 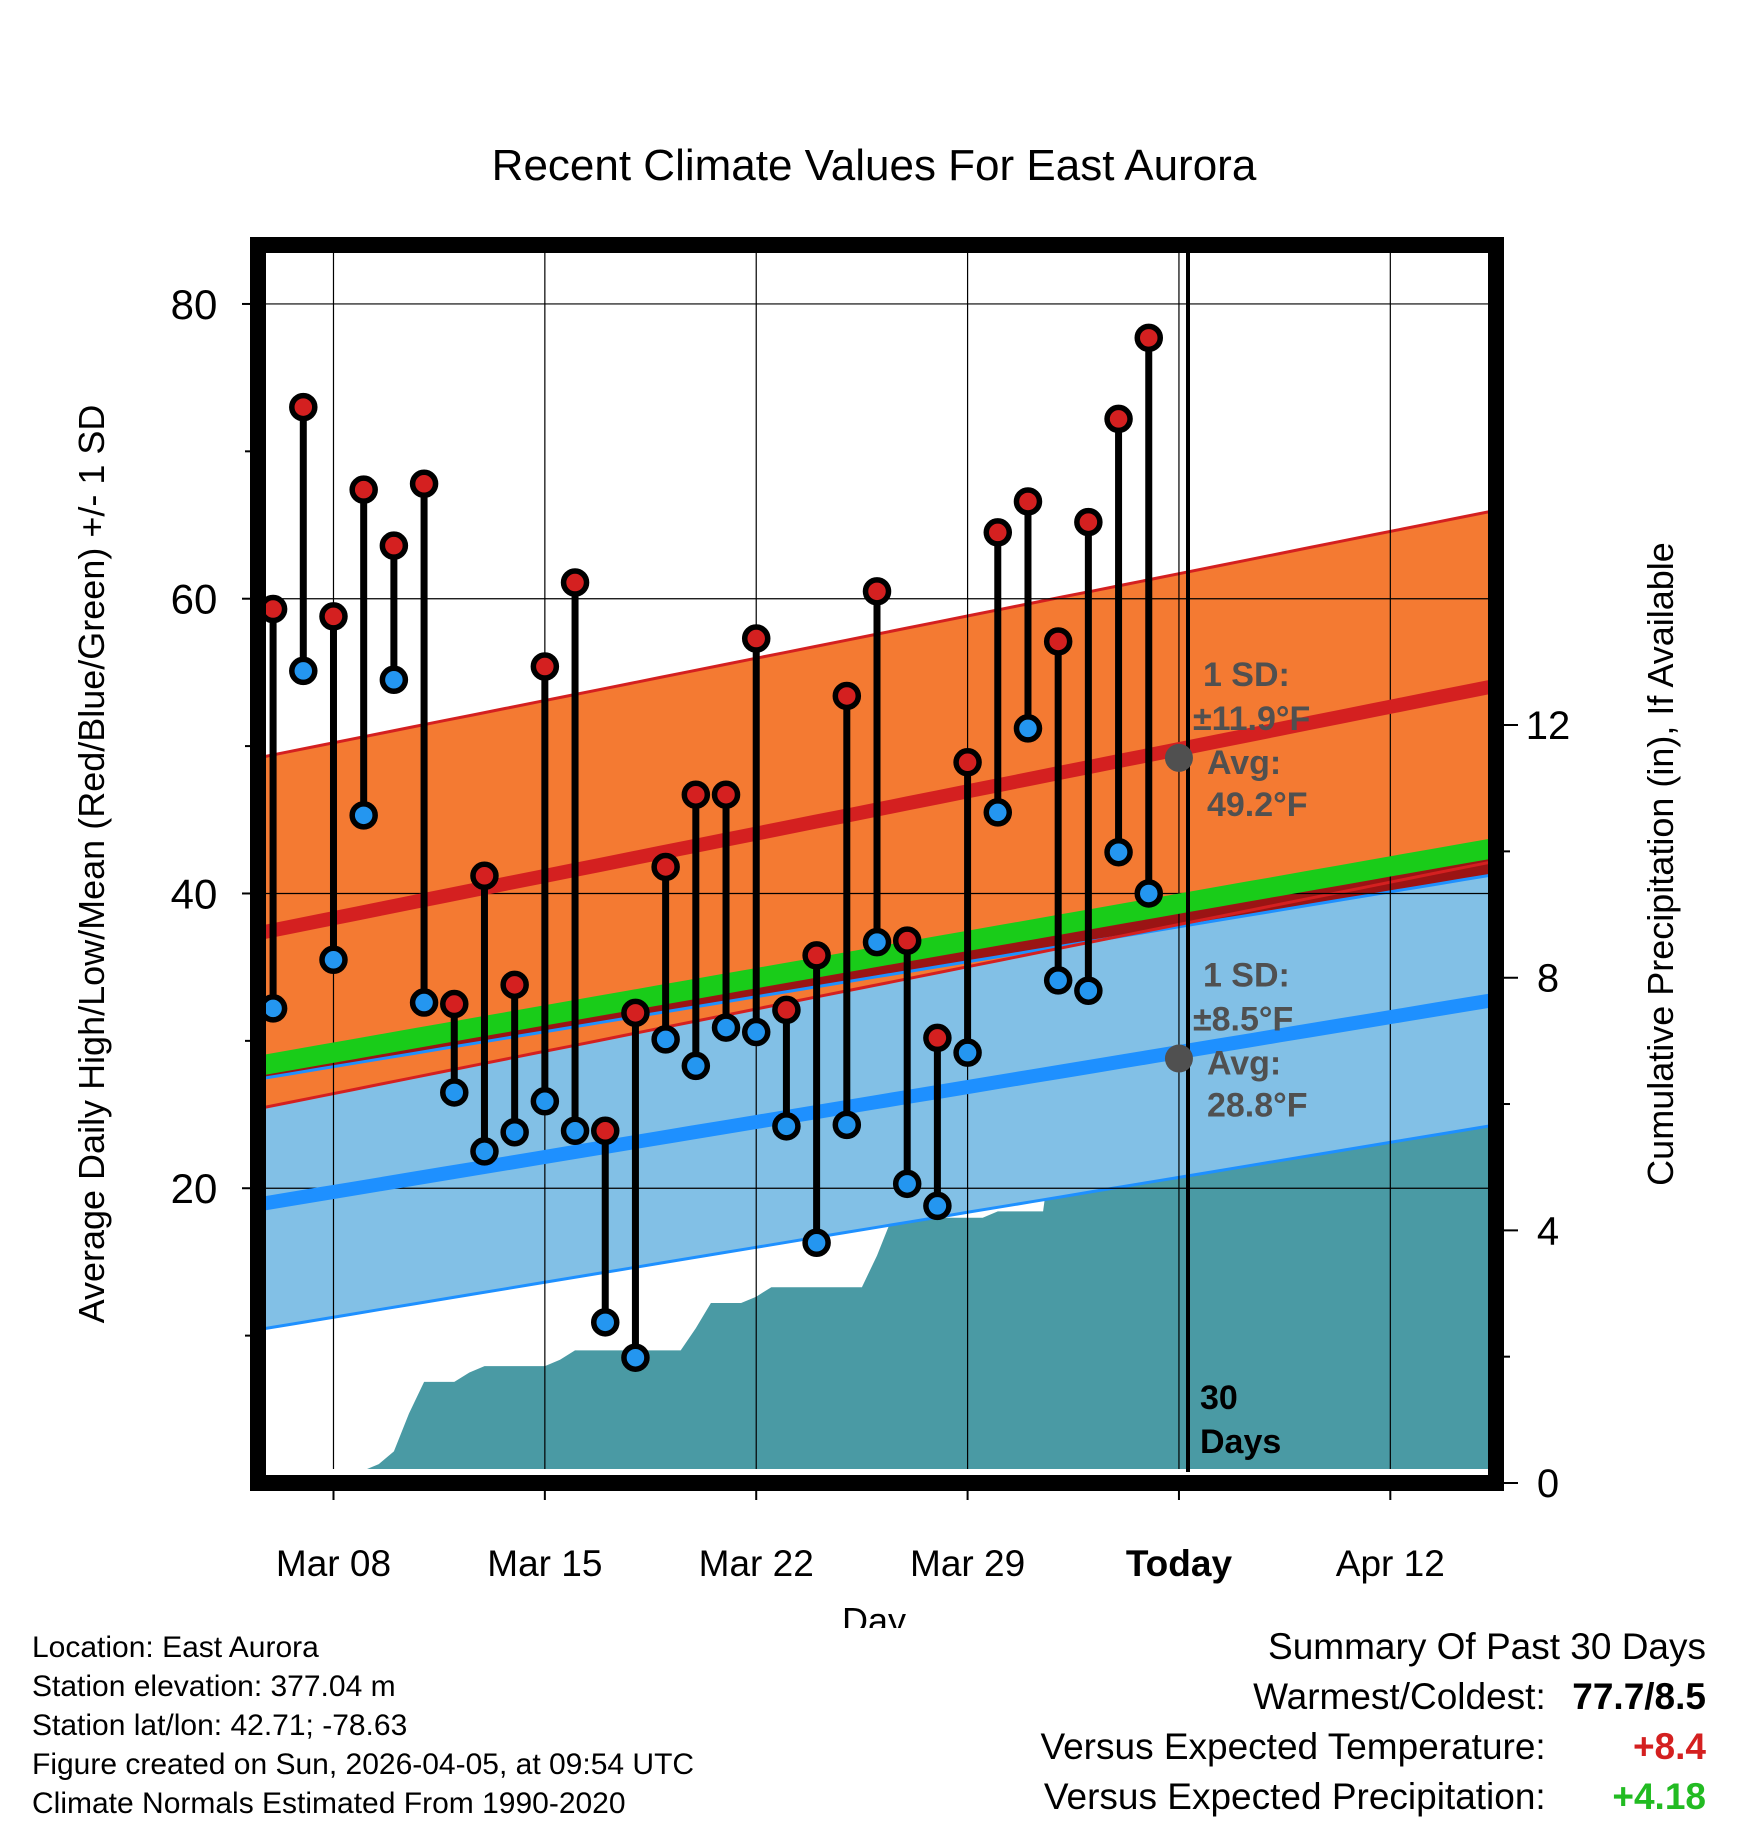 What do you see at coordinates (1244, 1064) in the screenshot?
I see `low-avg-label: Avg:` at bounding box center [1244, 1064].